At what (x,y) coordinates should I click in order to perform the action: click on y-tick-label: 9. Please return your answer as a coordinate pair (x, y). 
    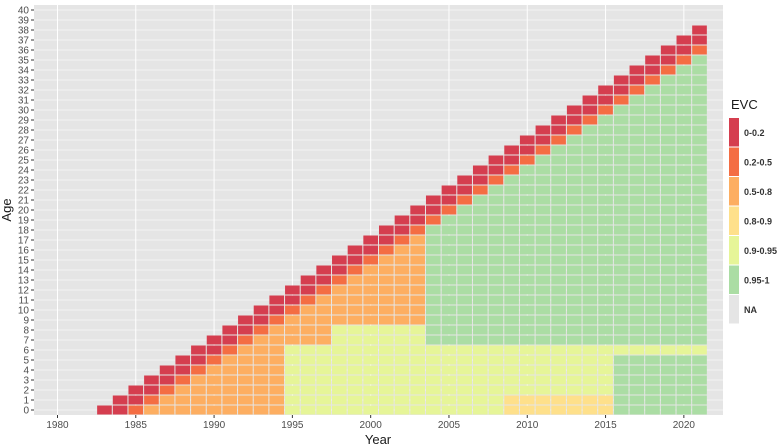
    Looking at the image, I should click on (26, 321).